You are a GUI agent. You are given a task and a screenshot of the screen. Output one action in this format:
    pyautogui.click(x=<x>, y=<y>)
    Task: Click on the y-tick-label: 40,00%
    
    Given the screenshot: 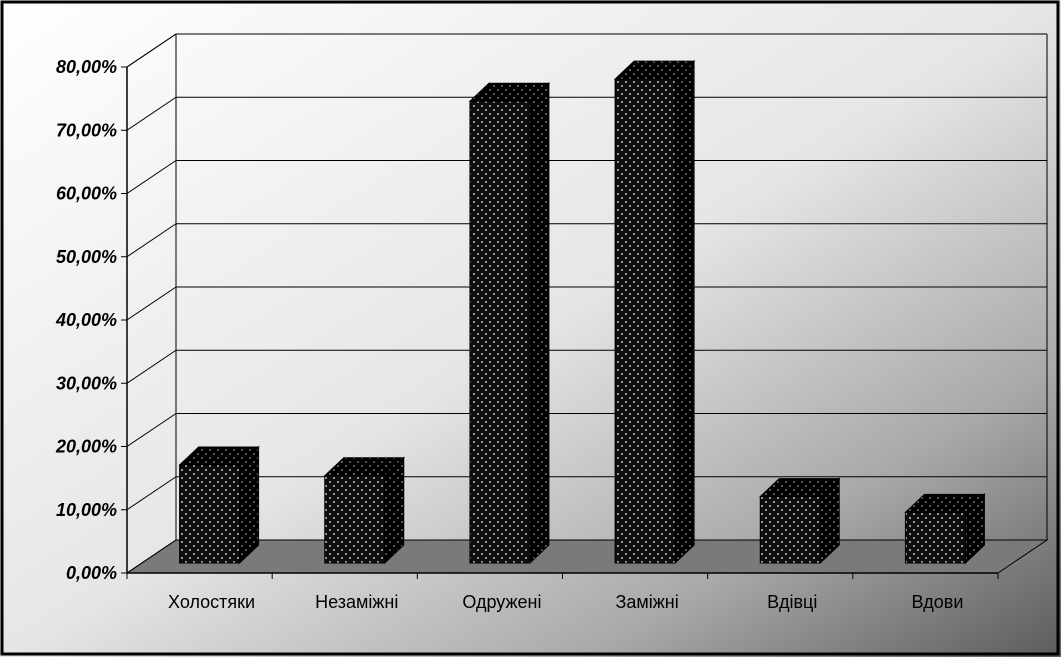 What is the action you would take?
    pyautogui.click(x=86, y=320)
    